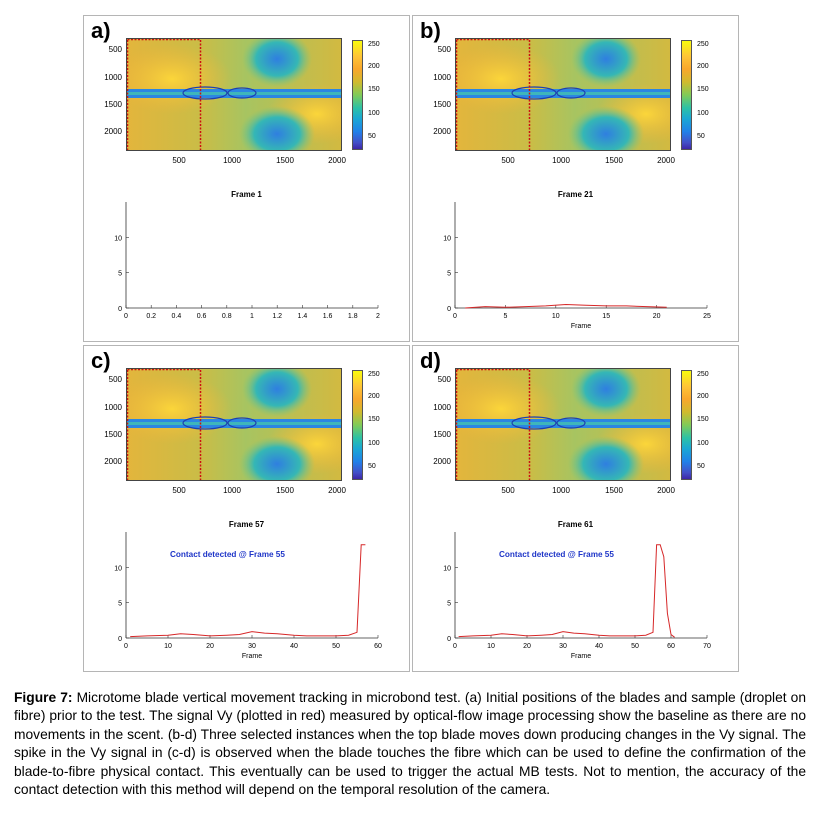 The width and height of the screenshot is (818, 826). Describe the element at coordinates (246, 194) in the screenshot. I see `frame-title: Frame 1` at that location.